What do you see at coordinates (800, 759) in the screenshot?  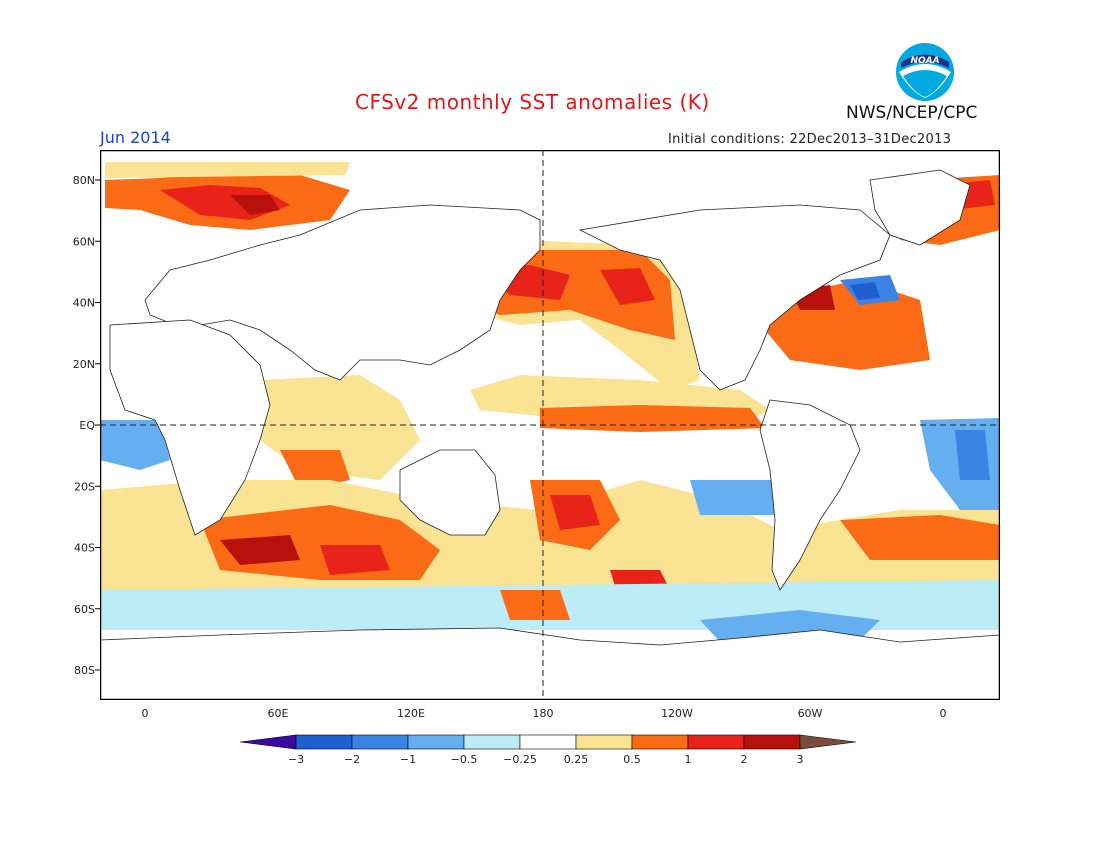 I see `colorbar-label: 3` at bounding box center [800, 759].